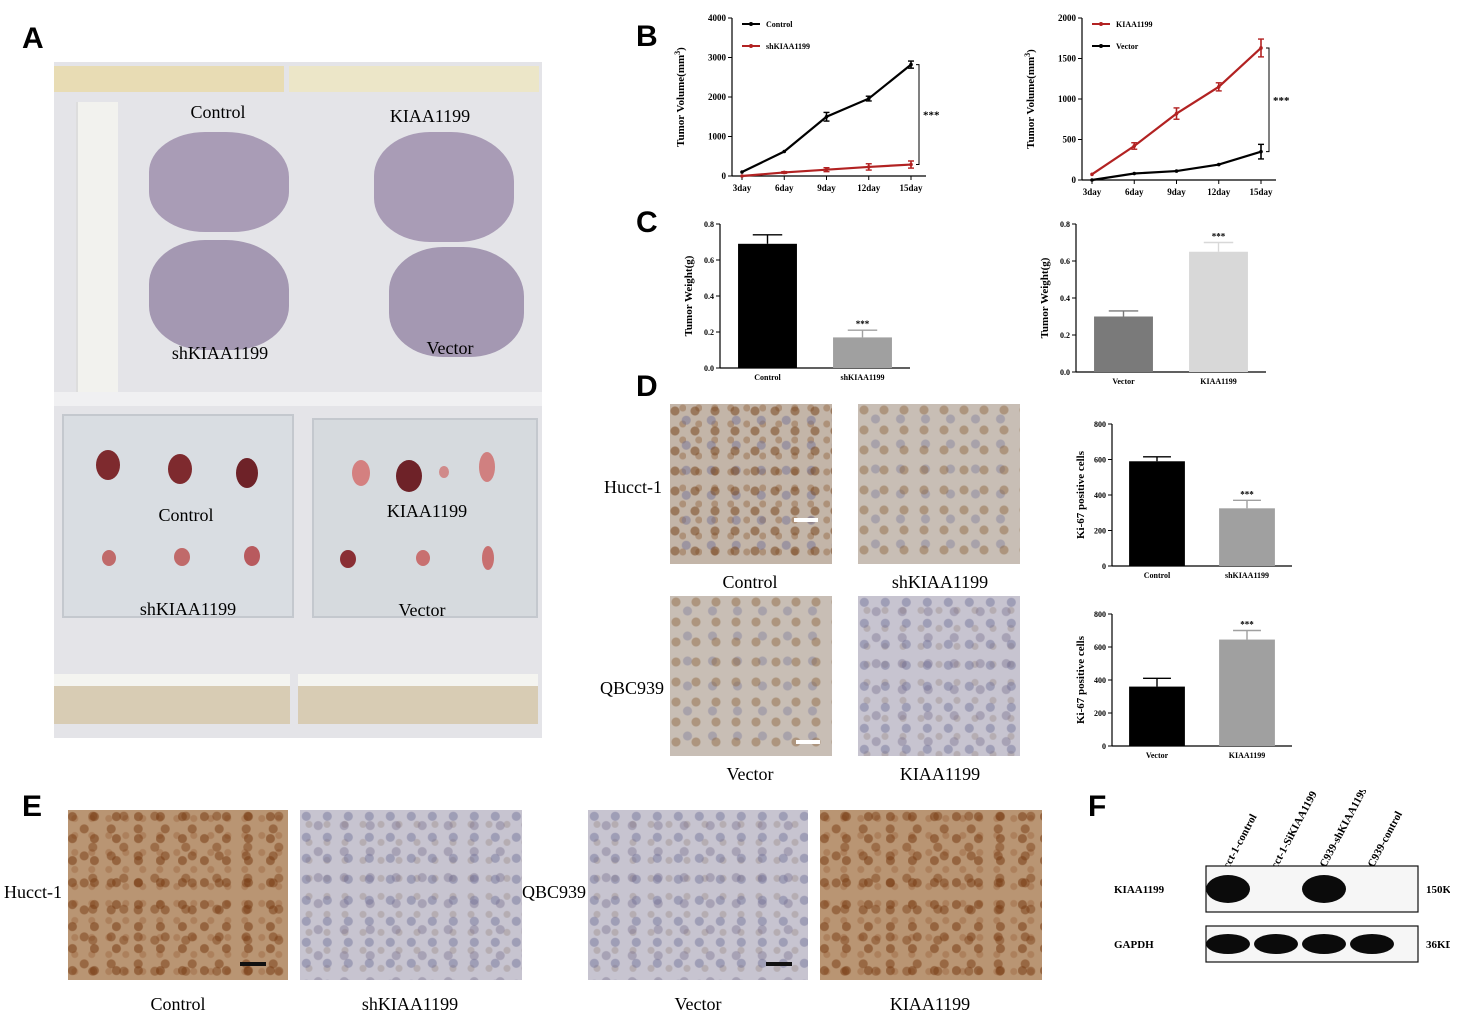 The image size is (1470, 1019). Describe the element at coordinates (940, 582) in the screenshot. I see `d-col-shkiaa1199: shKIAA1199` at that location.